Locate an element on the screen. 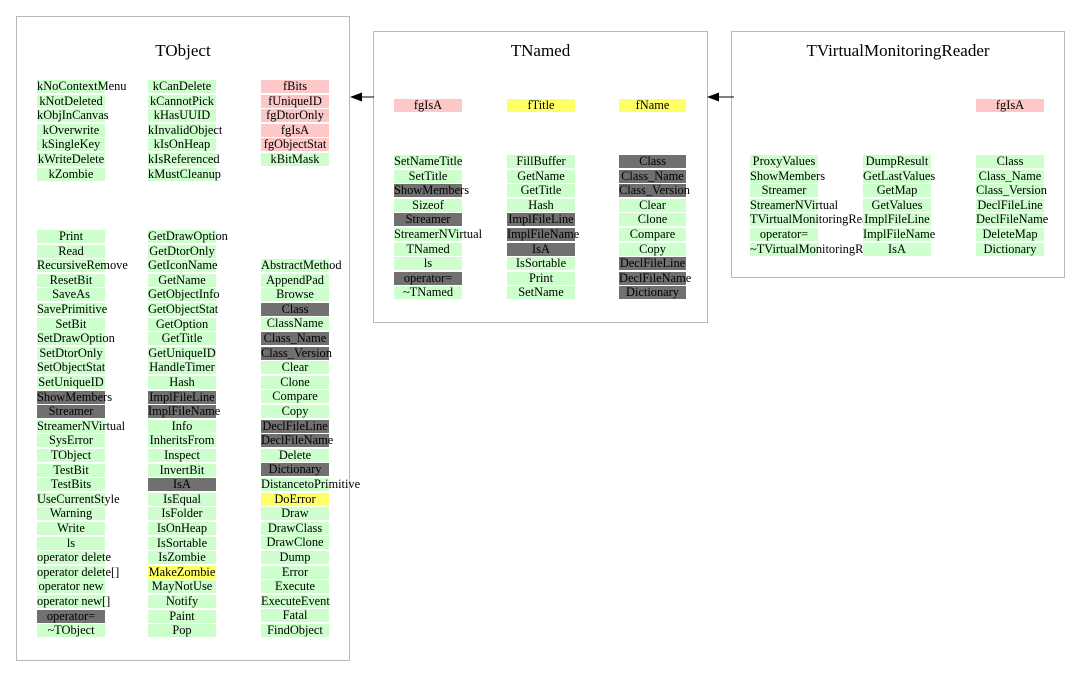  class-title: TNamed is located at coordinates (540, 50).